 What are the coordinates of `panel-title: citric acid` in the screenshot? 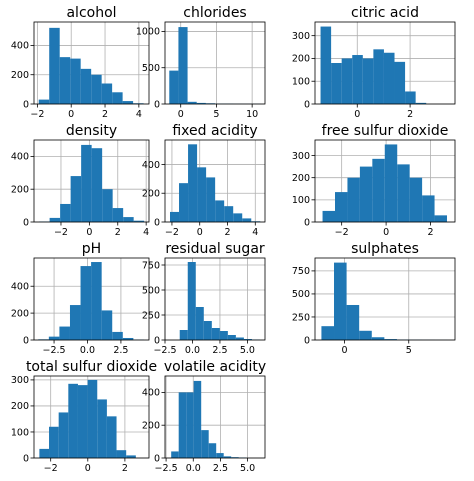 It's located at (385, 13).